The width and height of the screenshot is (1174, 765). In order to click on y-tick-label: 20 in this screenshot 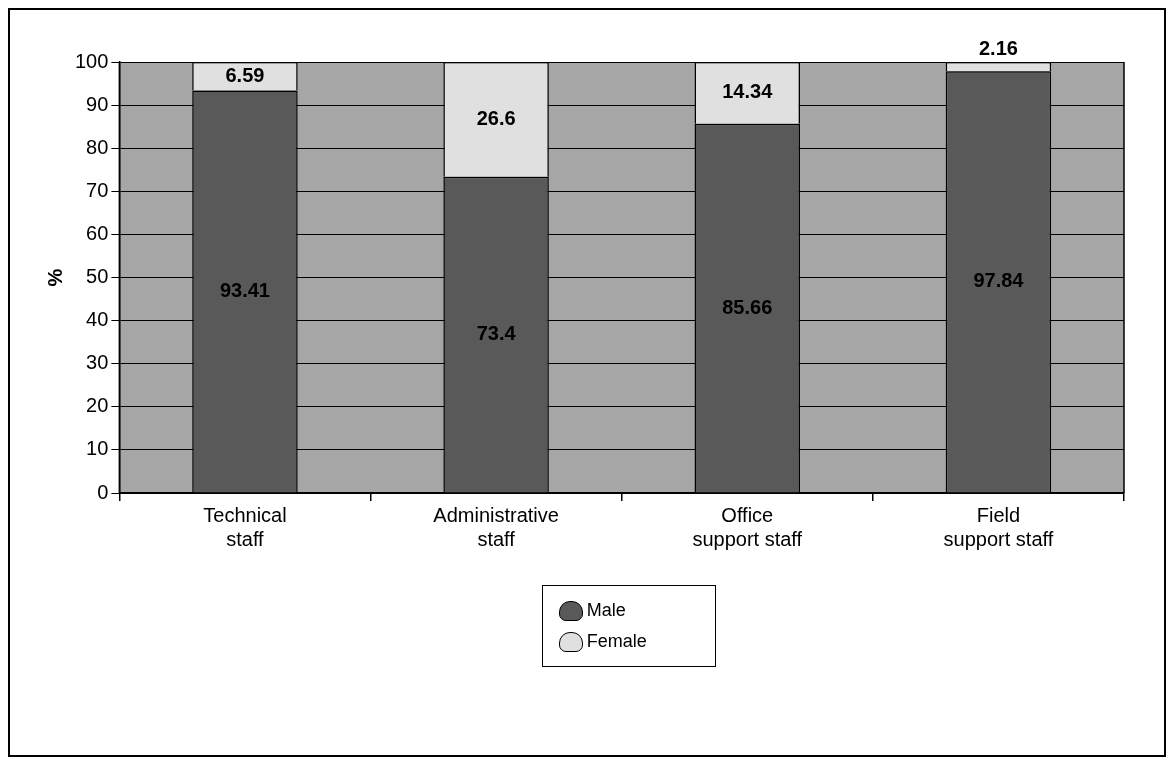, I will do `click(97, 405)`.